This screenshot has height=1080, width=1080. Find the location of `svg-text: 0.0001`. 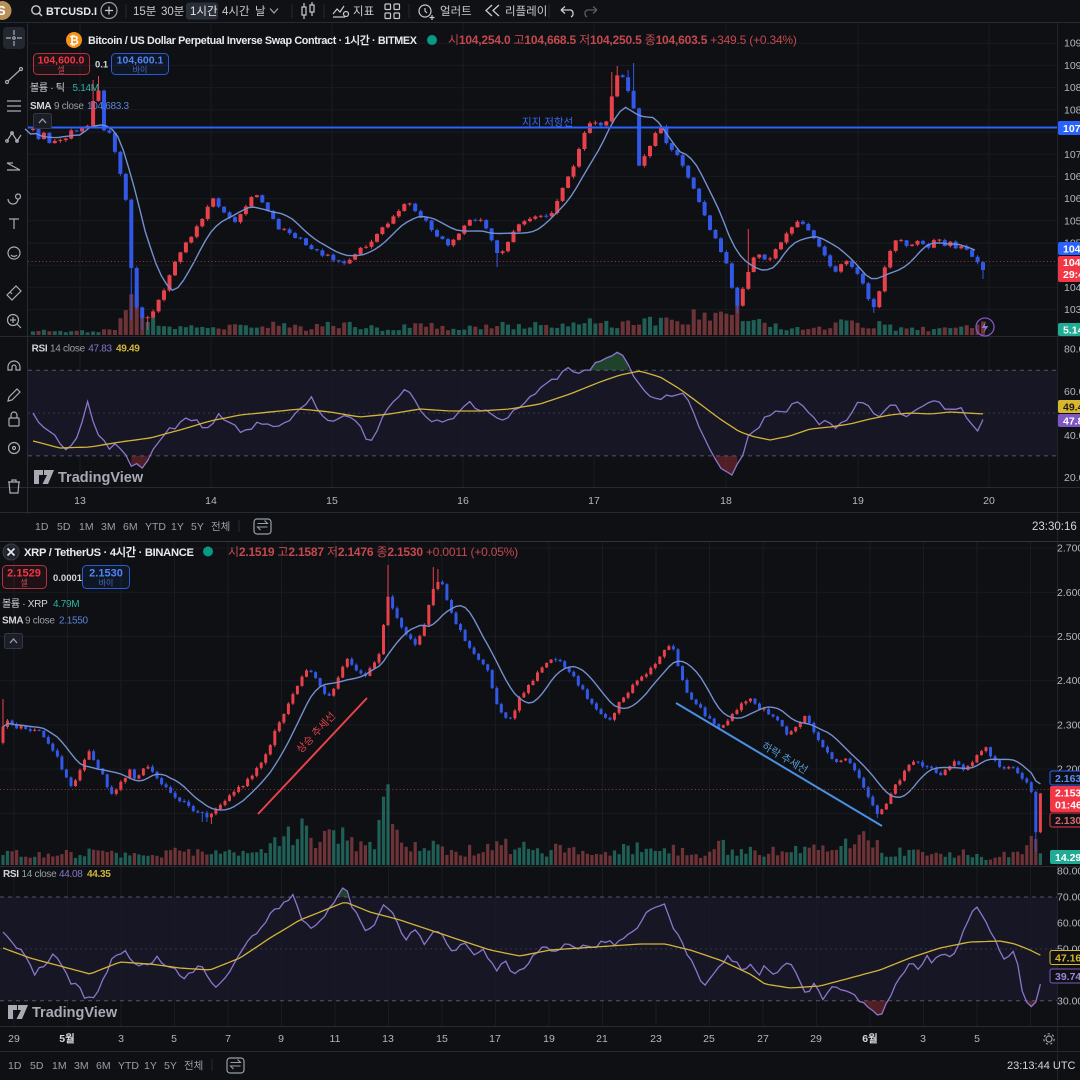

svg-text: 0.0001 is located at coordinates (68, 578).